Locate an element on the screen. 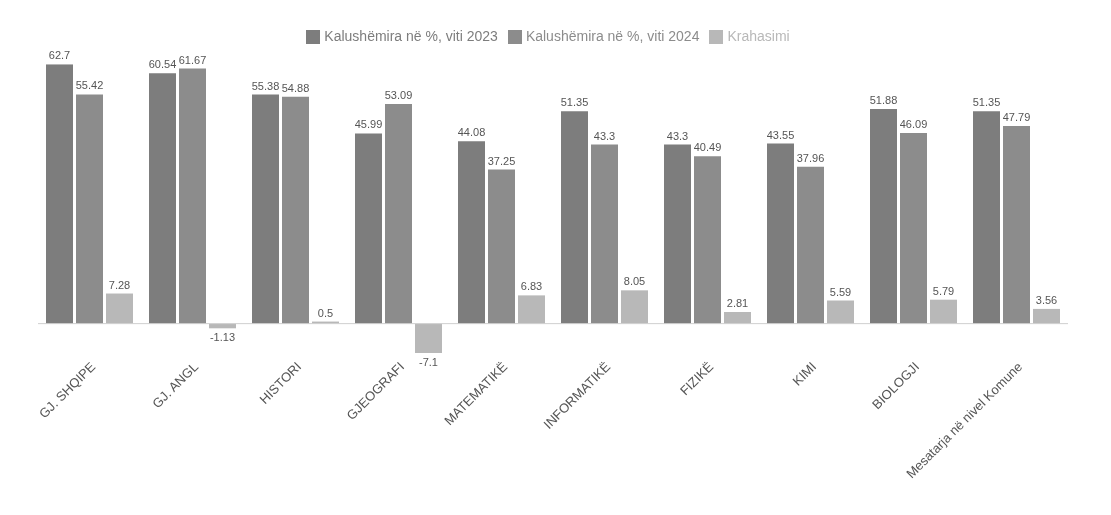  data-label: 40.49 is located at coordinates (707, 147).